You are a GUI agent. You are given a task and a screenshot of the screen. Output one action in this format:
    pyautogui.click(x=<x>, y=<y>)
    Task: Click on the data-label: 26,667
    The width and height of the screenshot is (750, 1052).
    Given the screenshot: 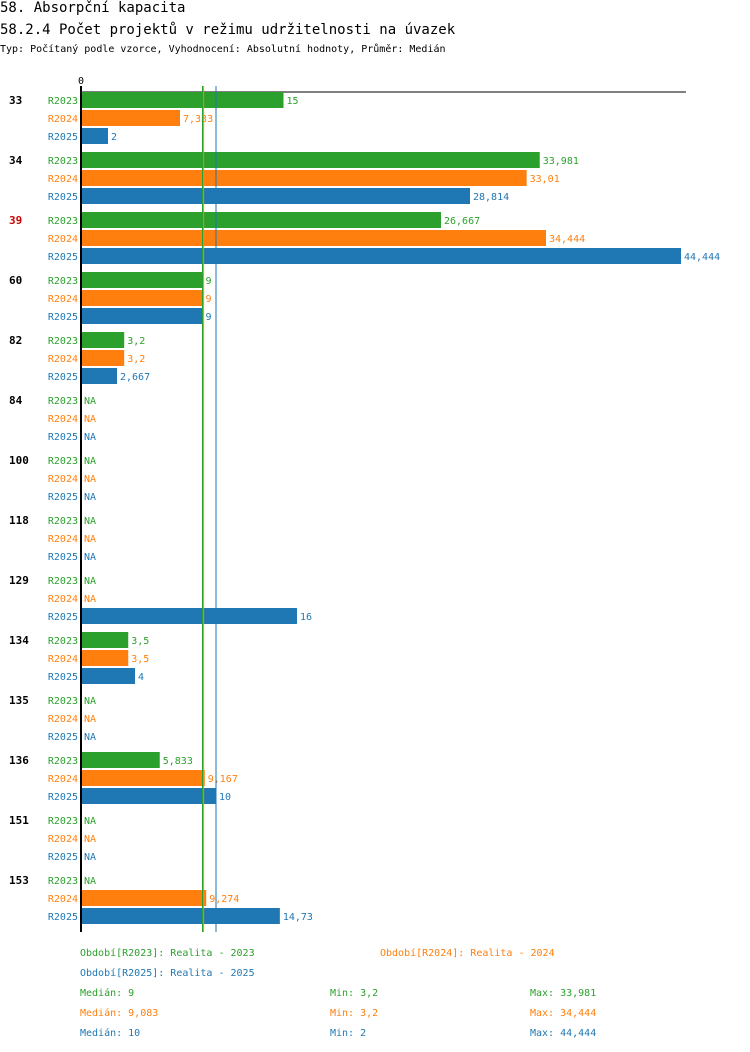 What is the action you would take?
    pyautogui.click(x=462, y=221)
    